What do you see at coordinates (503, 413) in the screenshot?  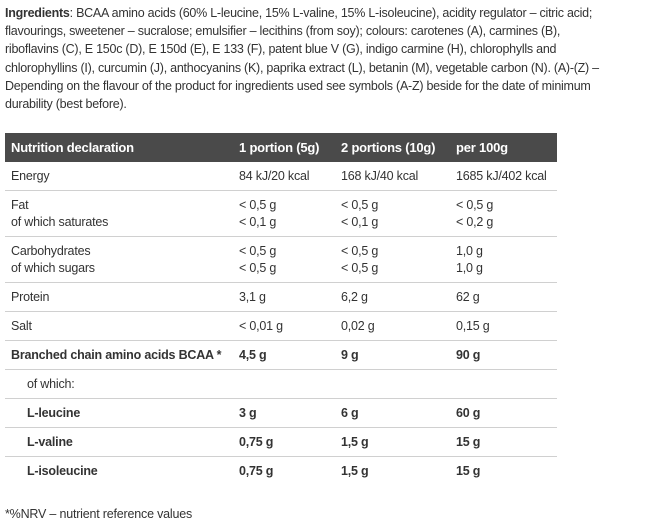 I see `value-per-100g: 60 g` at bounding box center [503, 413].